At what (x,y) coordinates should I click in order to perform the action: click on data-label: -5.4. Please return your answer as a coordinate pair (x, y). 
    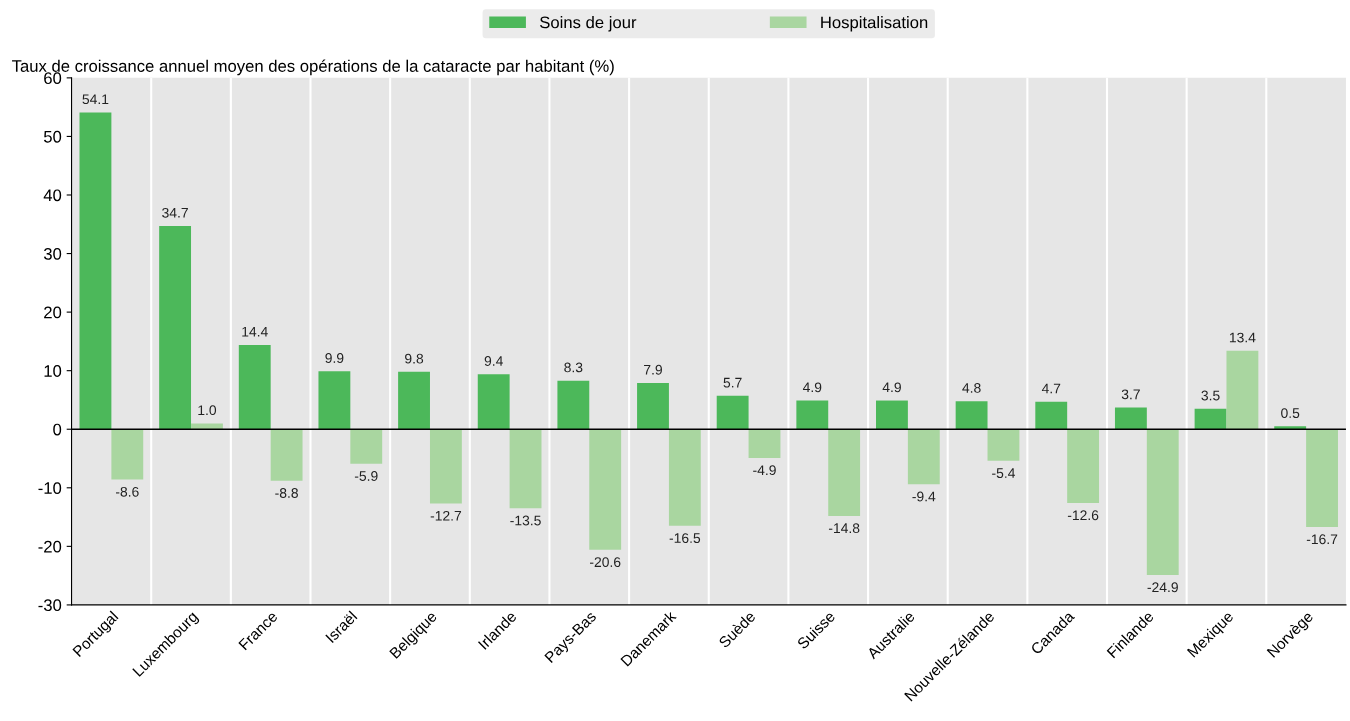
    Looking at the image, I should click on (1004, 473).